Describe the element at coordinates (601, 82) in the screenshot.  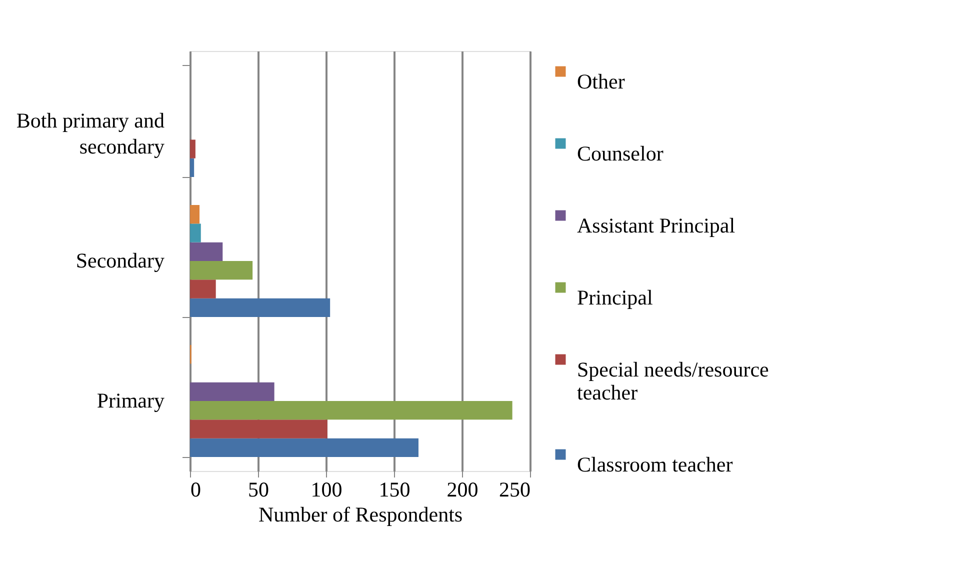
I see `legend-label: Other` at that location.